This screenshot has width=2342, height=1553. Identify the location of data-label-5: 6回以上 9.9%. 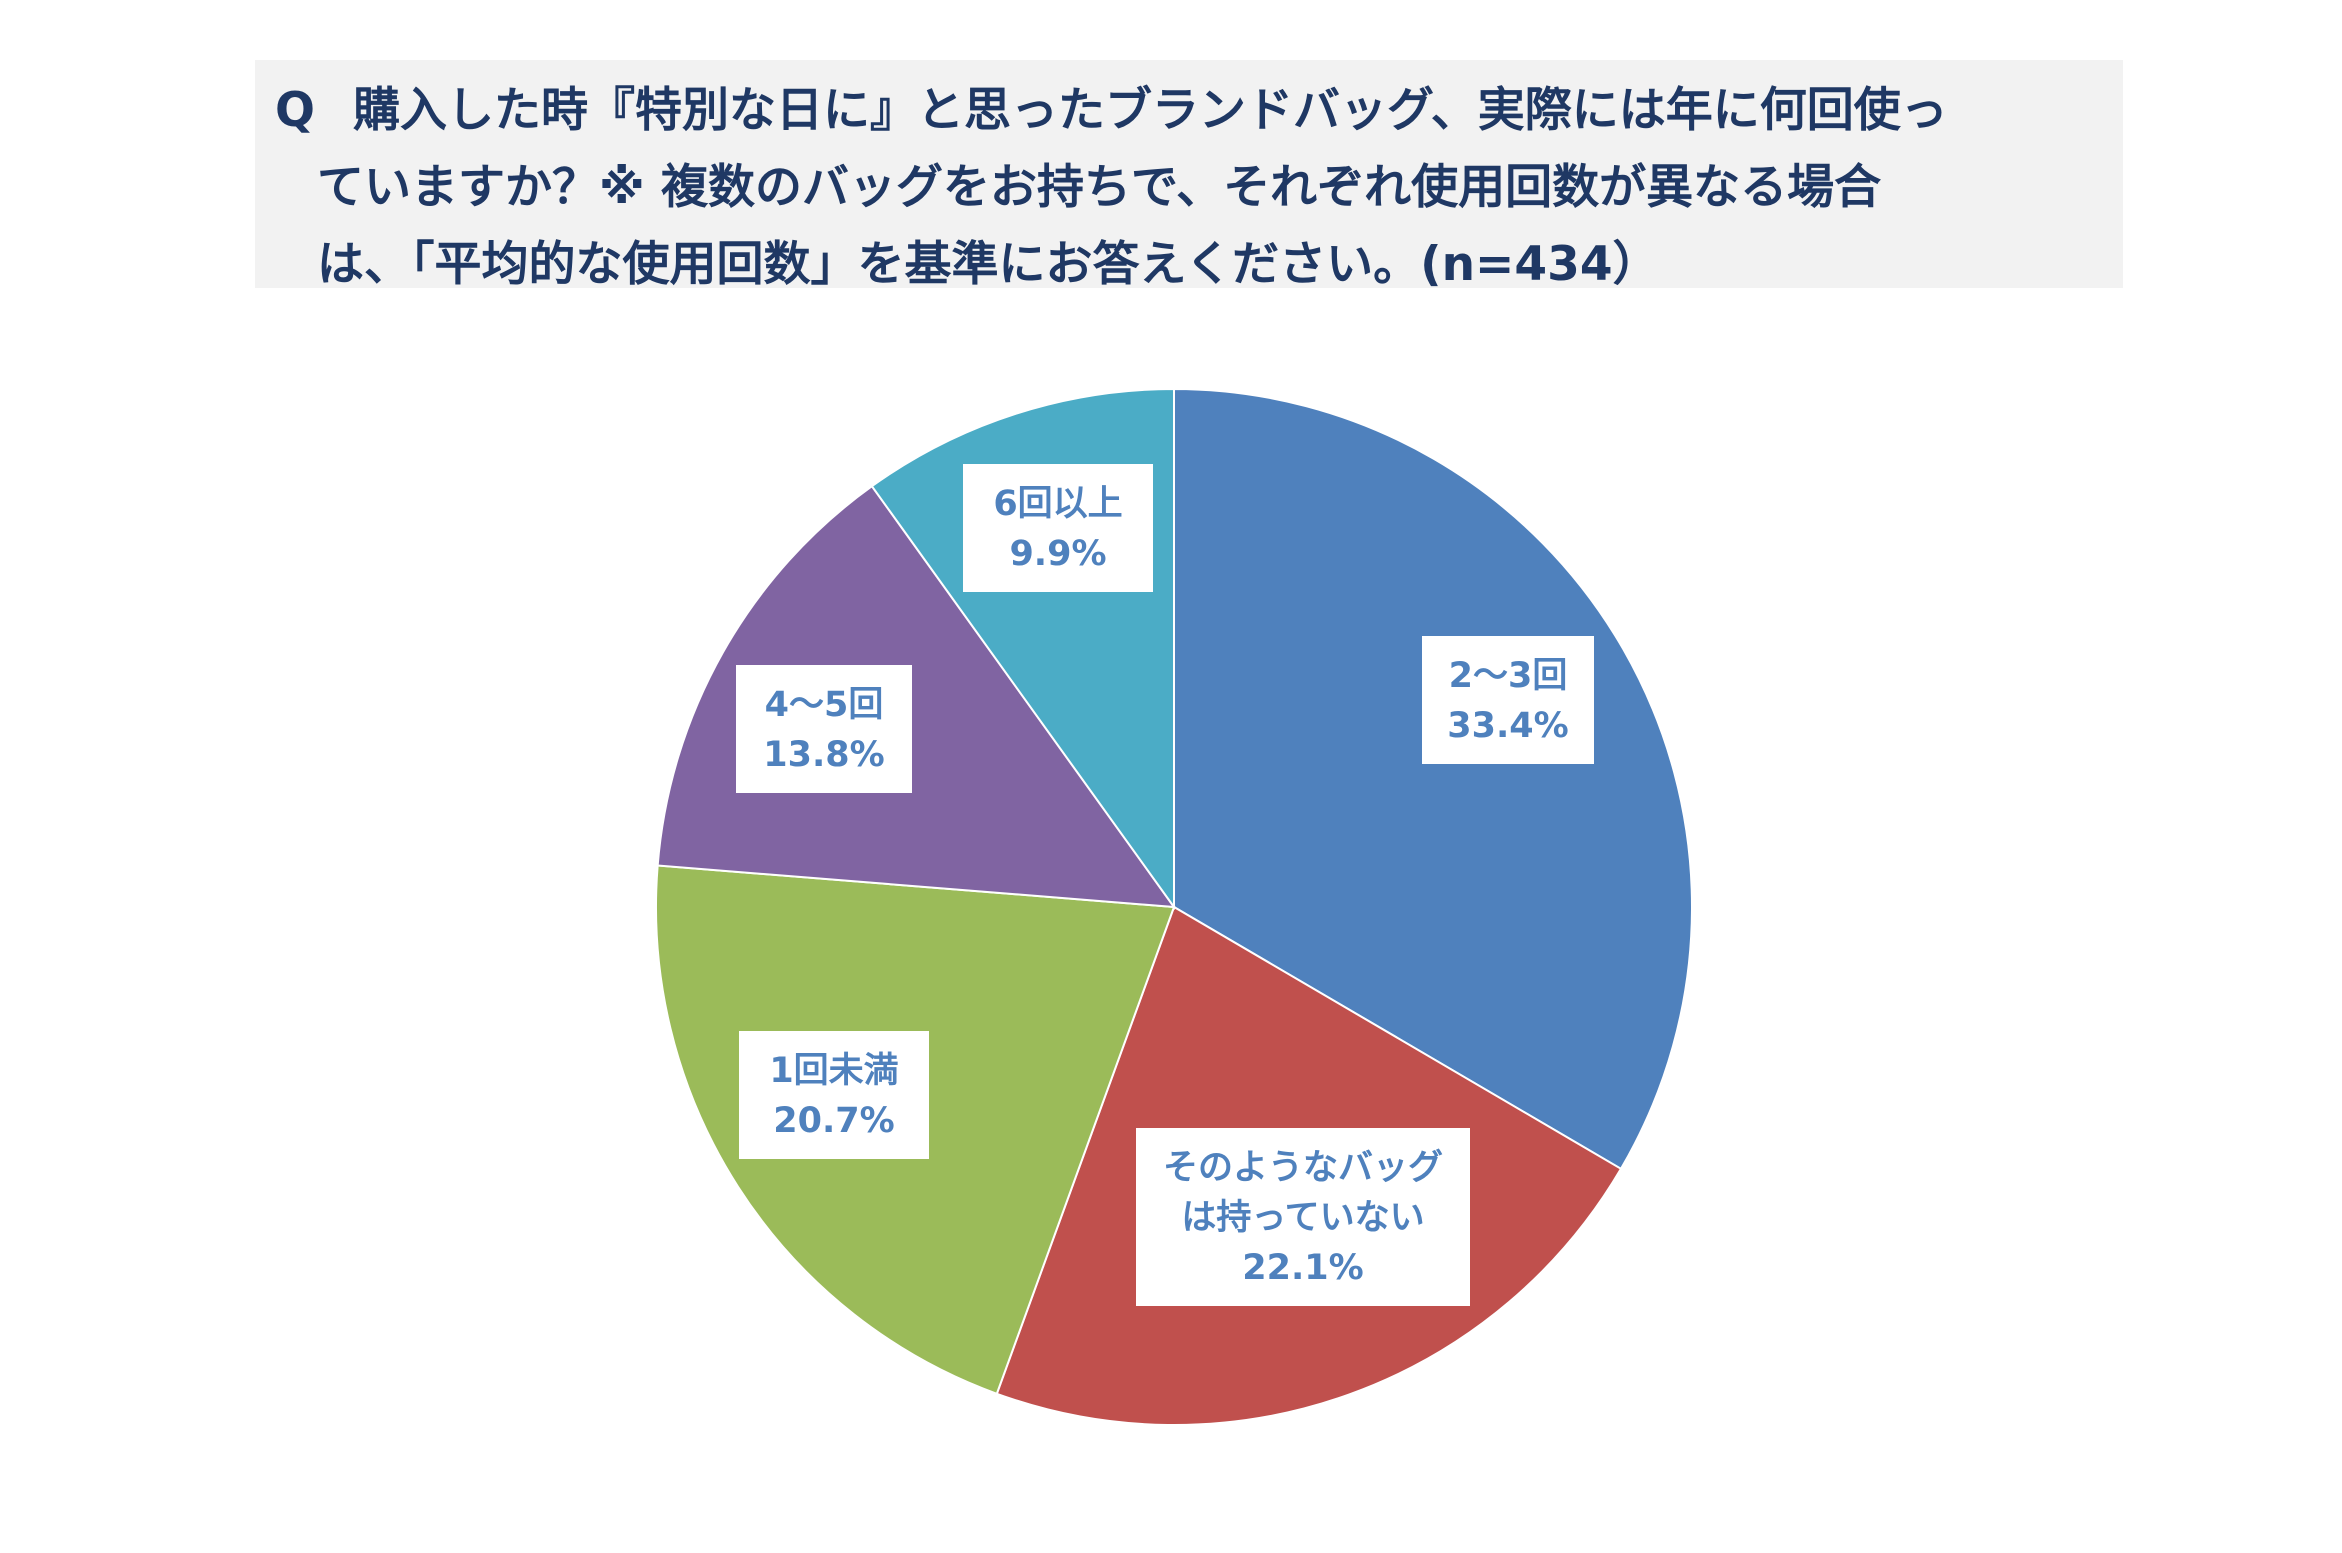
(1058, 528).